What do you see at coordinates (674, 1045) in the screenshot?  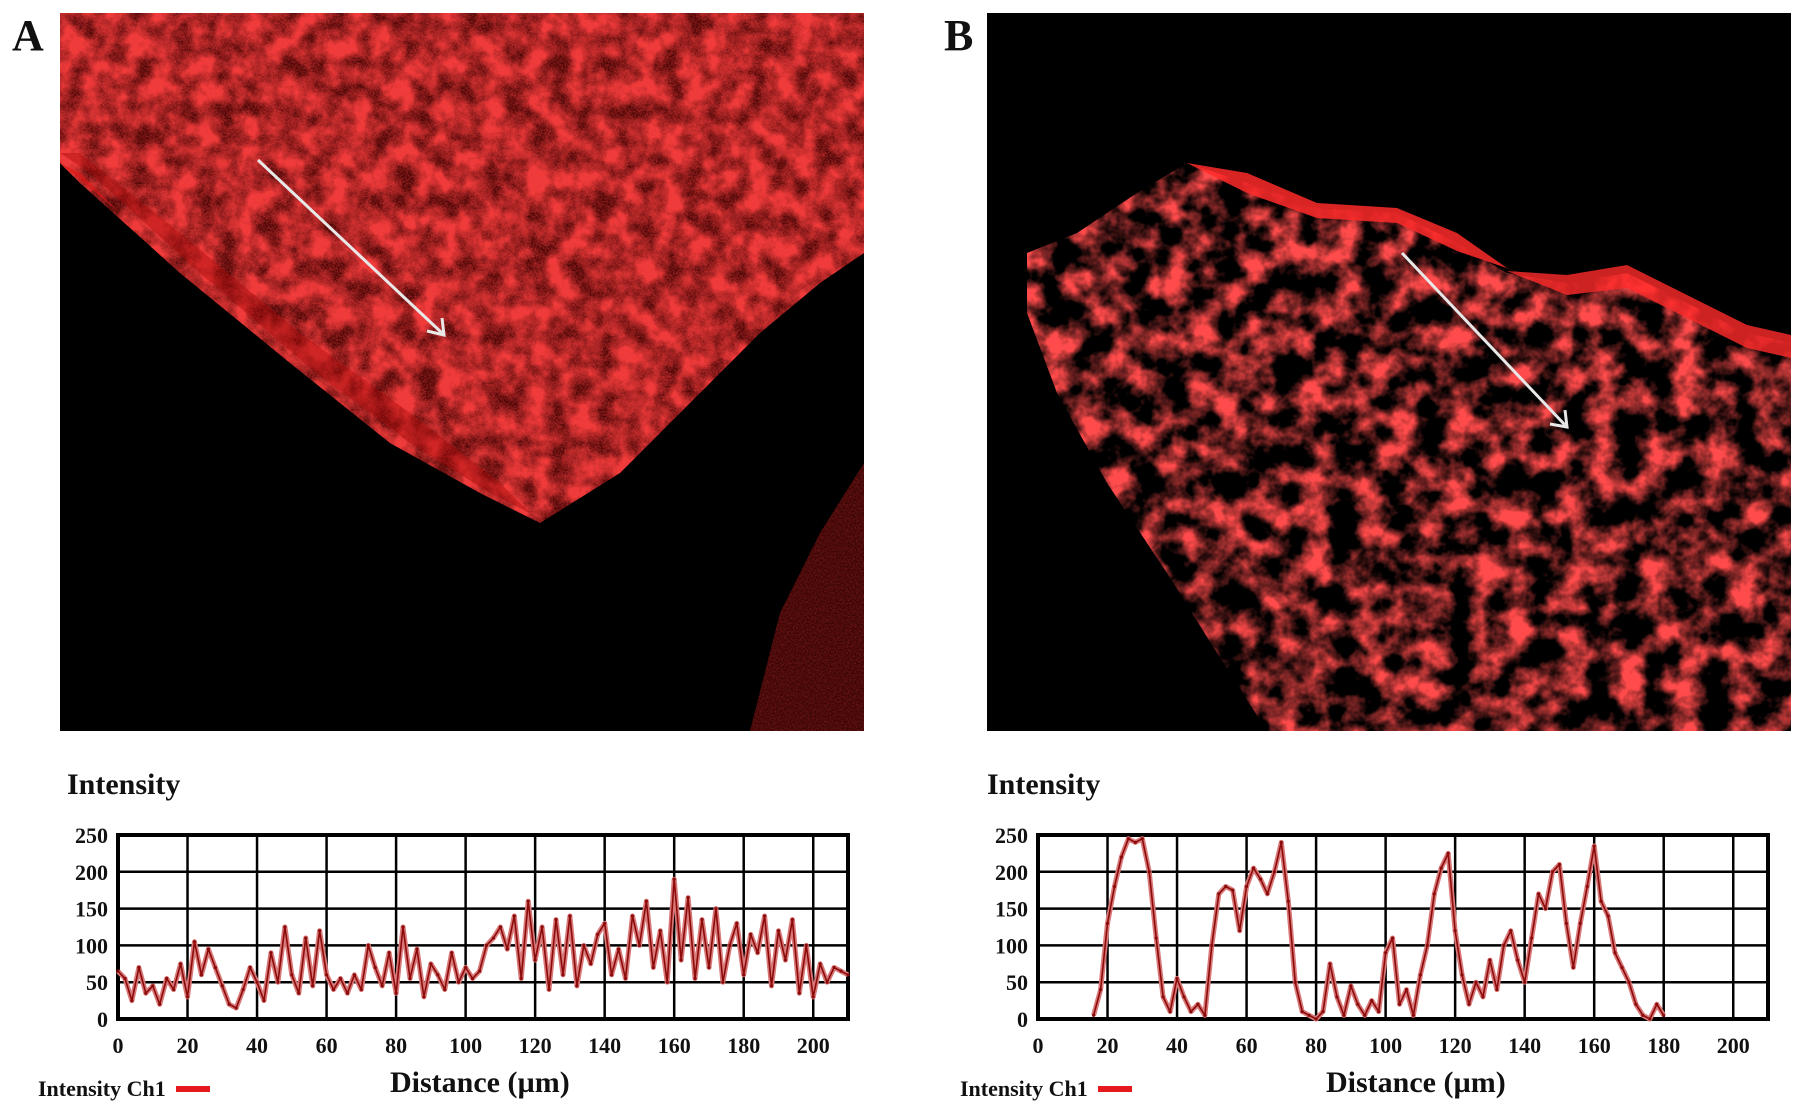 I see `chart-a-xtick-label: 160` at bounding box center [674, 1045].